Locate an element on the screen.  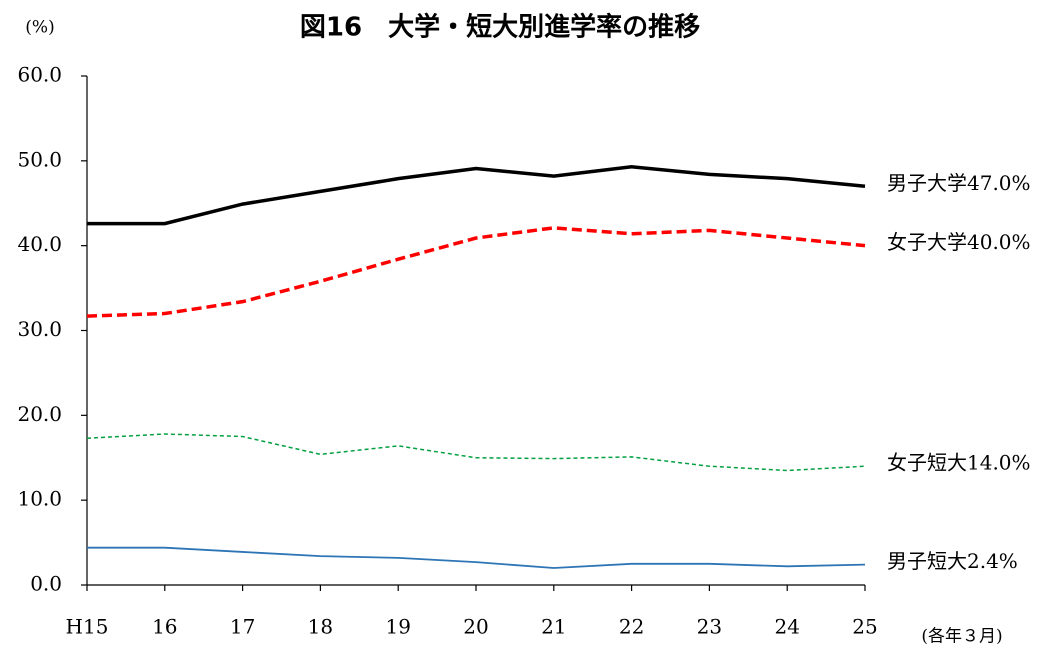
y-tick-label: 60.0 is located at coordinates (39, 75).